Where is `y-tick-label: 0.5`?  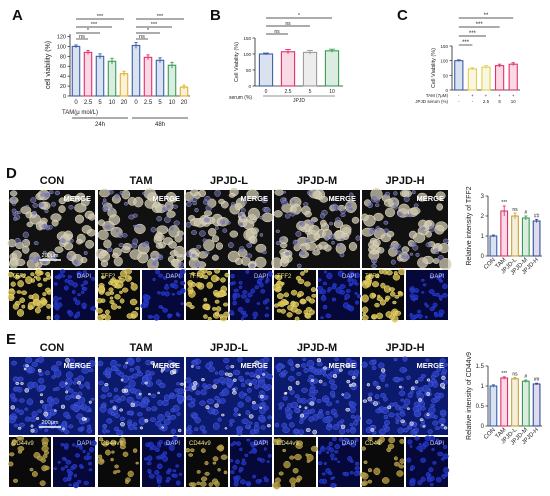 y-tick-label: 0.5 is located at coordinates (480, 407).